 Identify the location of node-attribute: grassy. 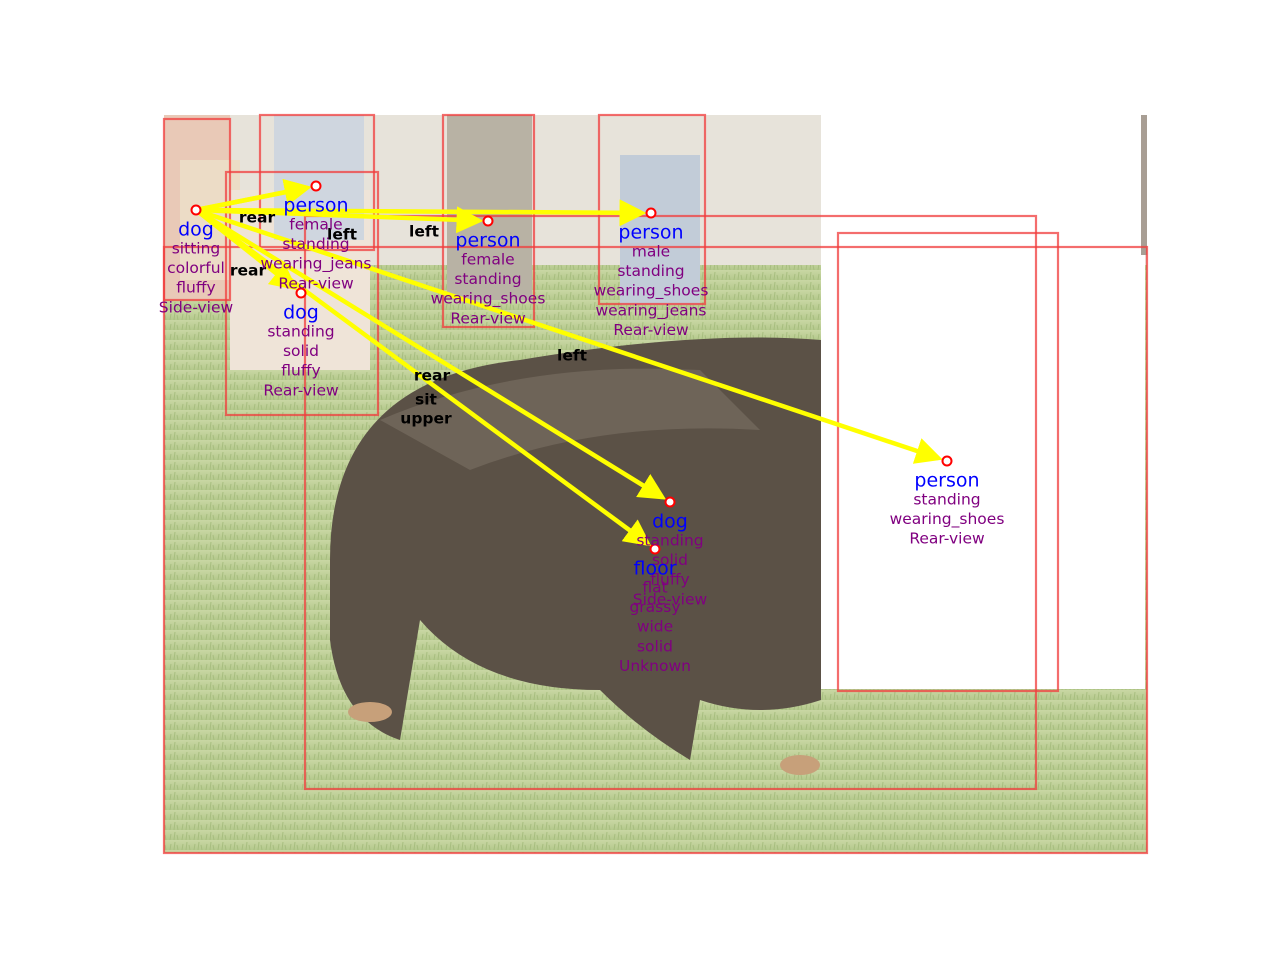
(654, 607).